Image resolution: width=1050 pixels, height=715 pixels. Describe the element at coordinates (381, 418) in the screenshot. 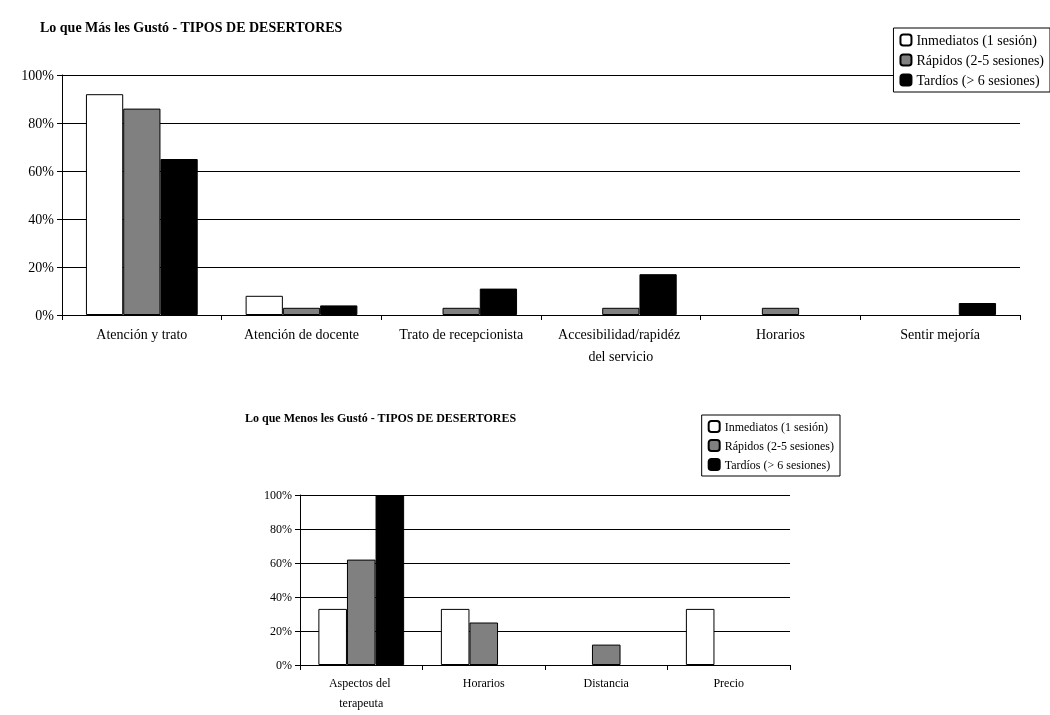

I see `chart-title: Lo que Menos les Gustó - TIPOS DE DESERTORES` at that location.